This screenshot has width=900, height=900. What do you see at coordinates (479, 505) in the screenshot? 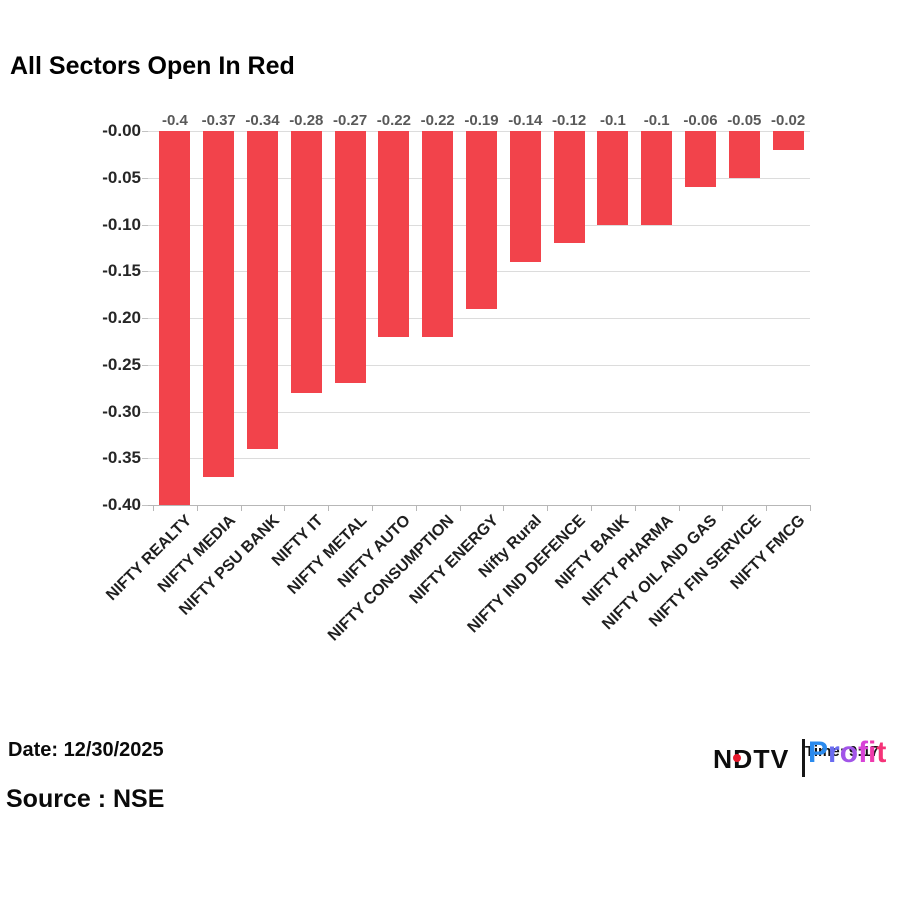
I see `x-axis-line` at bounding box center [479, 505].